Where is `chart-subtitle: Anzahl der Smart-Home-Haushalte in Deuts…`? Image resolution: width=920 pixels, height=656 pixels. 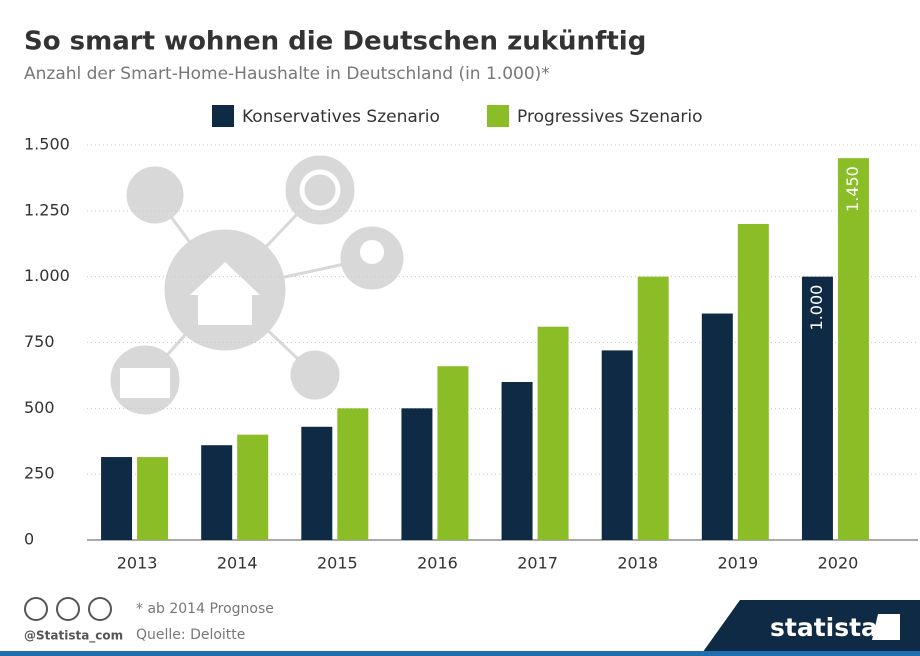 chart-subtitle: Anzahl der Smart-Home-Haushalte in Deuts… is located at coordinates (287, 74).